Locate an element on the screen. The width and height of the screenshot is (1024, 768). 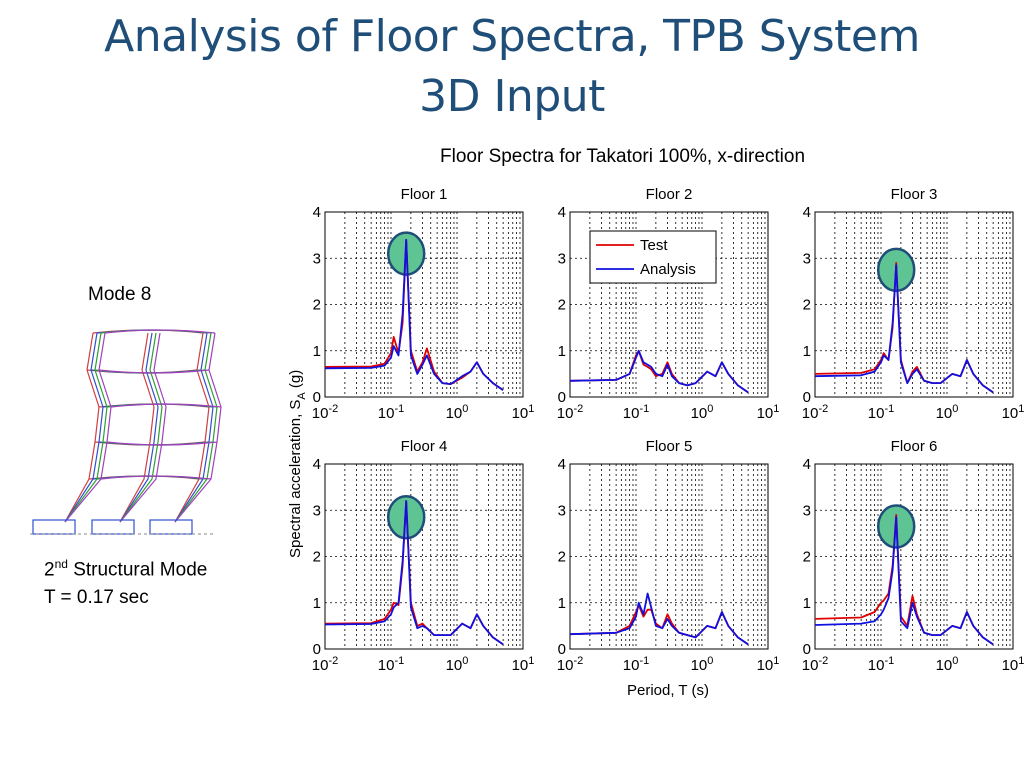
chart-panel-4: Floor 4 0 1 2 3 4 10⁻² 10⁻¹ 10⁰ 10¹ is located at coordinates (423, 556).